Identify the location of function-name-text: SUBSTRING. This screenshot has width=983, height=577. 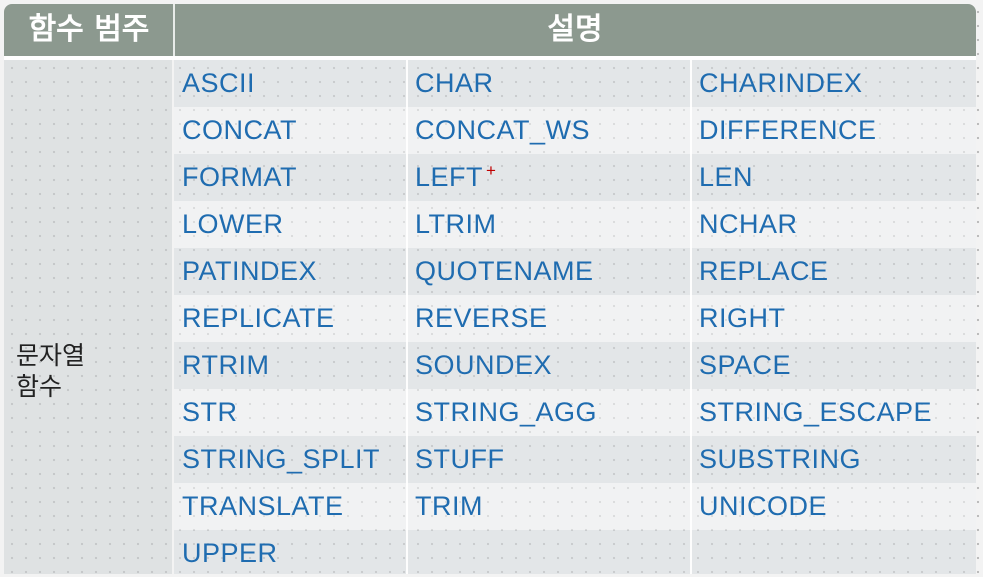
(780, 459).